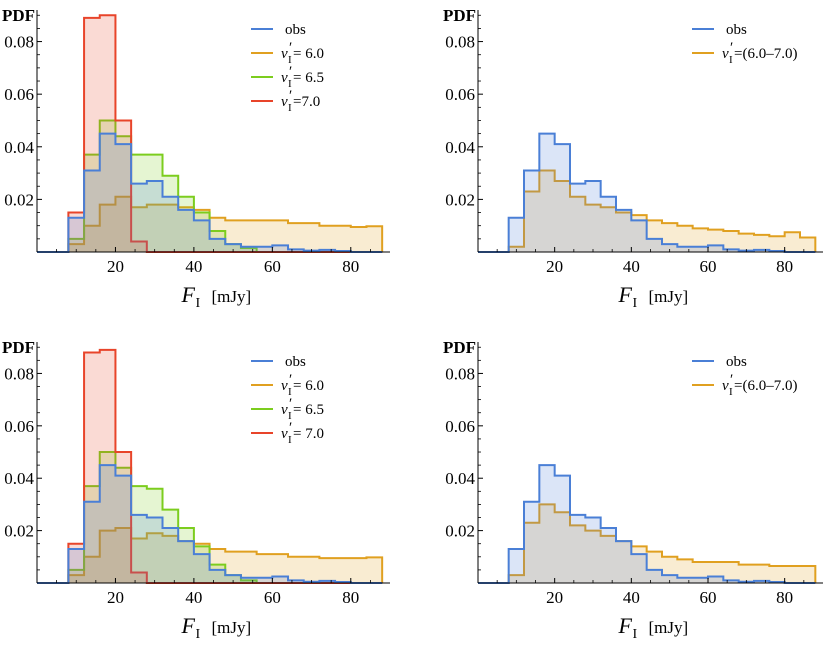 This screenshot has height=652, width=831. What do you see at coordinates (308, 78) in the screenshot?
I see `legend-label-value: = 6.5` at bounding box center [308, 78].